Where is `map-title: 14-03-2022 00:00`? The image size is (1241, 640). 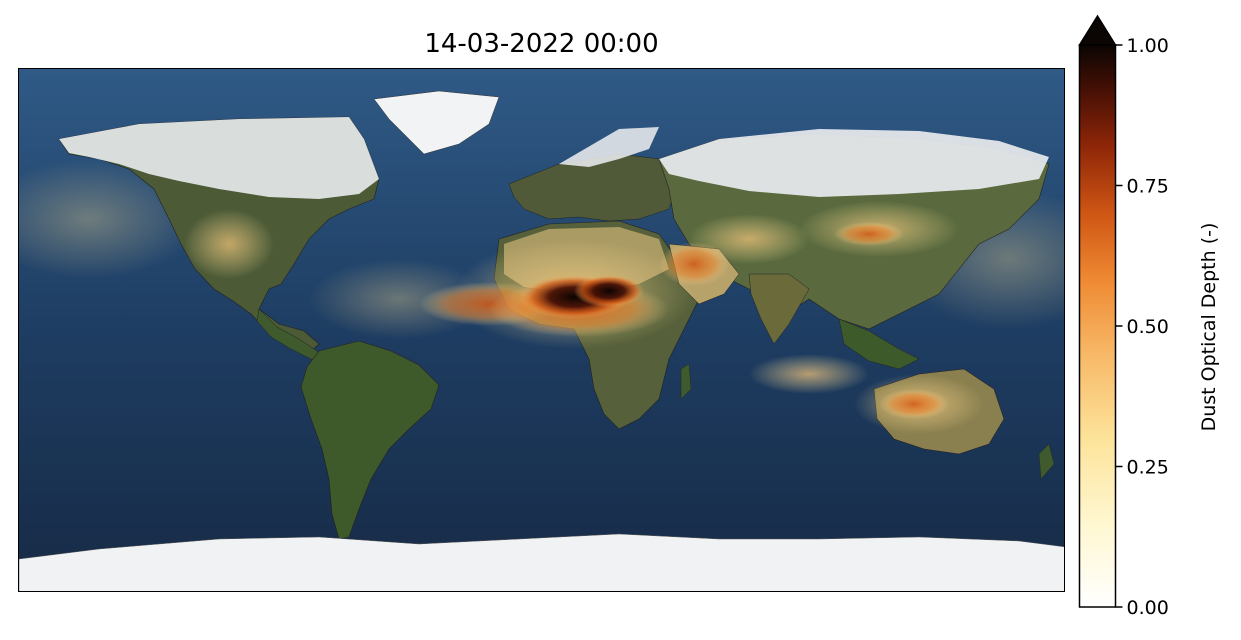
map-title: 14-03-2022 00:00 is located at coordinates (541, 44).